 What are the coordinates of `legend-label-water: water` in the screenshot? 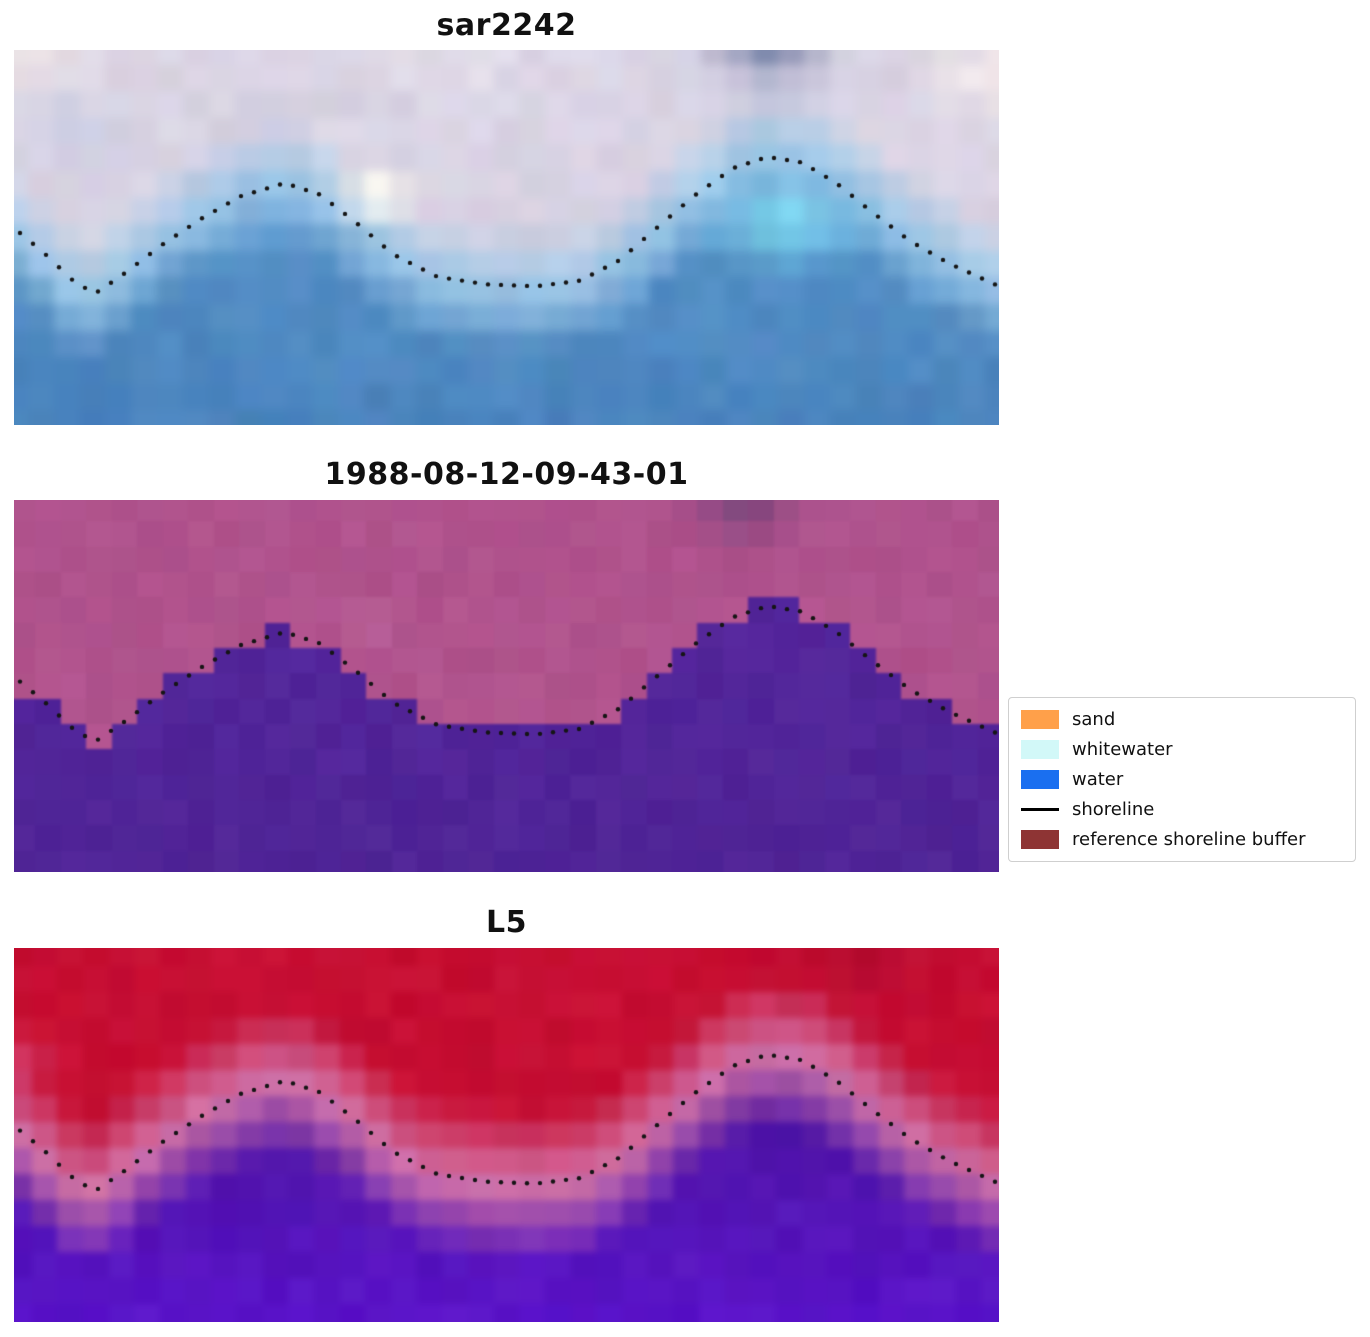 It's located at (1098, 779).